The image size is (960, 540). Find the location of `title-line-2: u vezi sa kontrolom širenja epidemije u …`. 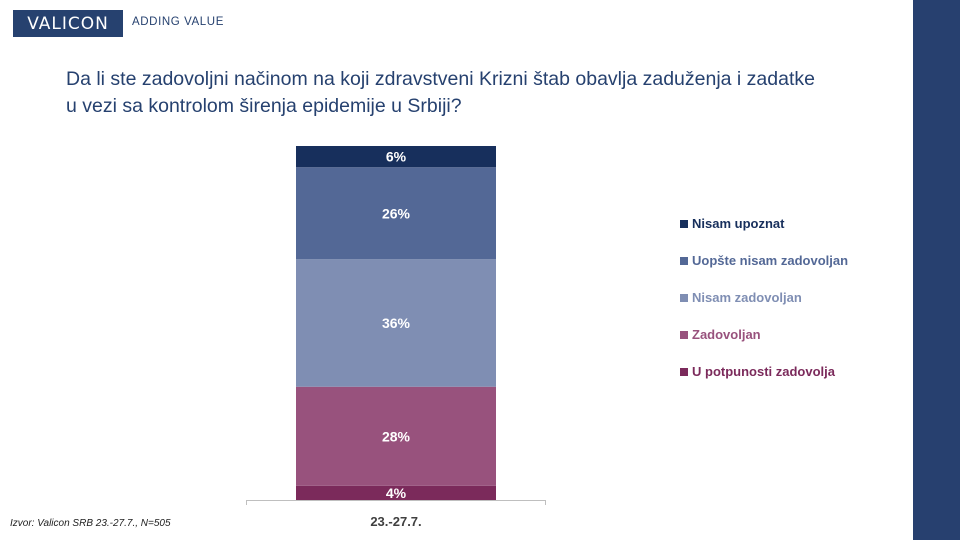

title-line-2: u vezi sa kontrolom širenja epidemije u … is located at coordinates (264, 106).